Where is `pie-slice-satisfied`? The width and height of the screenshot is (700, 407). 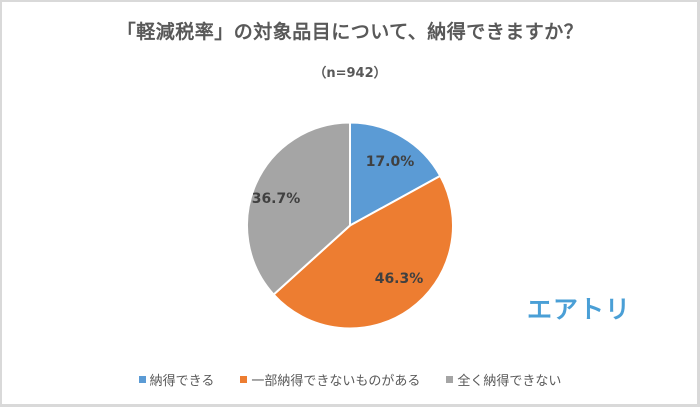
pie-slice-satisfied is located at coordinates (395, 174).